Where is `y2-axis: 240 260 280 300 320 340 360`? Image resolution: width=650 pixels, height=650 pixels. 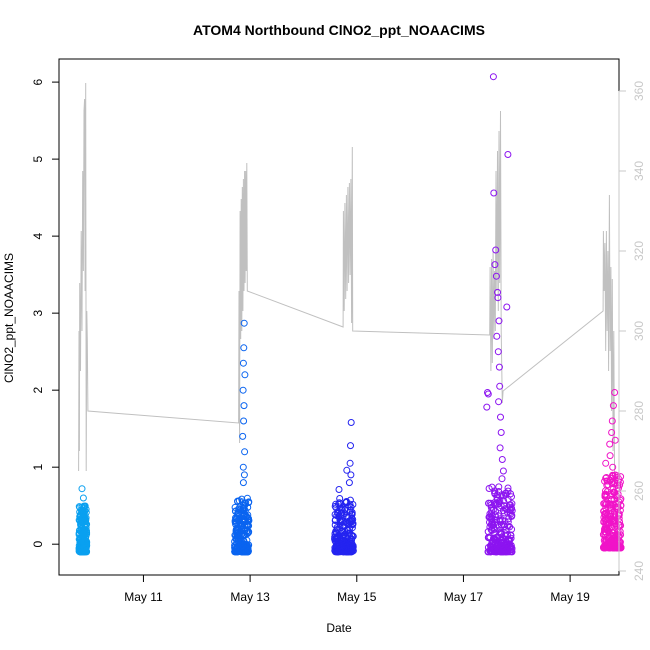
y2-axis: 240 260 280 300 320 340 360 is located at coordinates (632, 331).